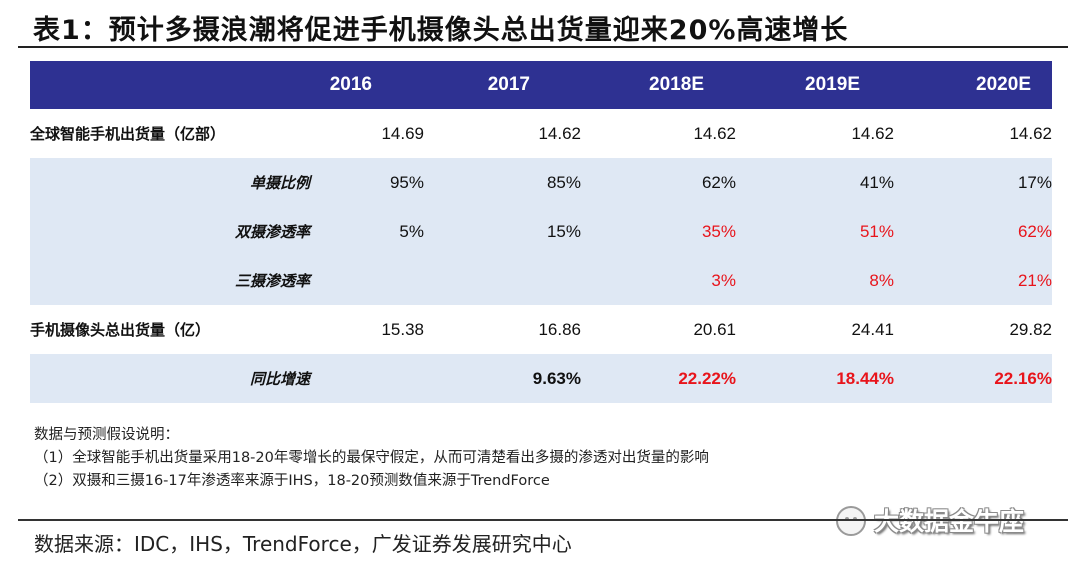  What do you see at coordinates (402, 329) in the screenshot?
I see `table-cell: 15.38` at bounding box center [402, 329].